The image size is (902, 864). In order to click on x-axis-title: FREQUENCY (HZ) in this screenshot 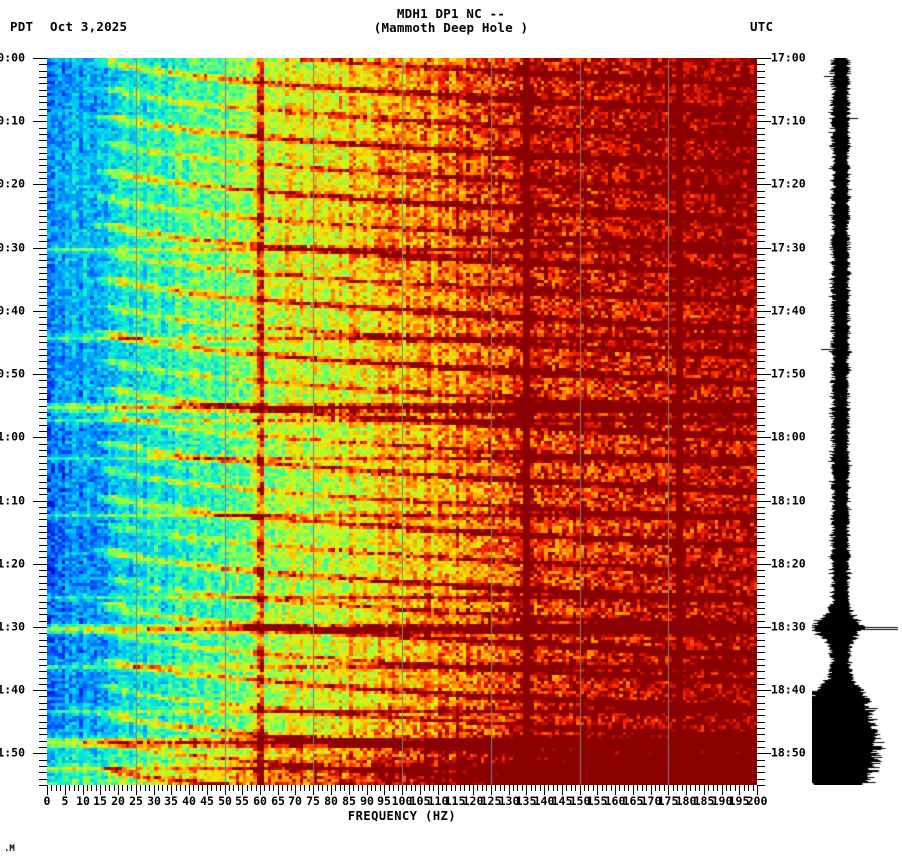, I will do `click(402, 816)`.